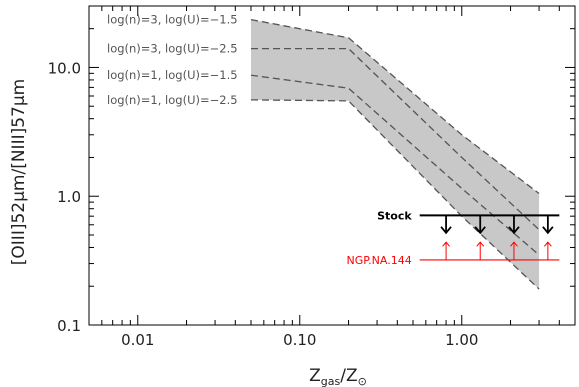 This screenshot has width=579, height=387. Describe the element at coordinates (172, 100) in the screenshot. I see `legend-label-4: log(n)=1, log(U)=−2.5` at that location.